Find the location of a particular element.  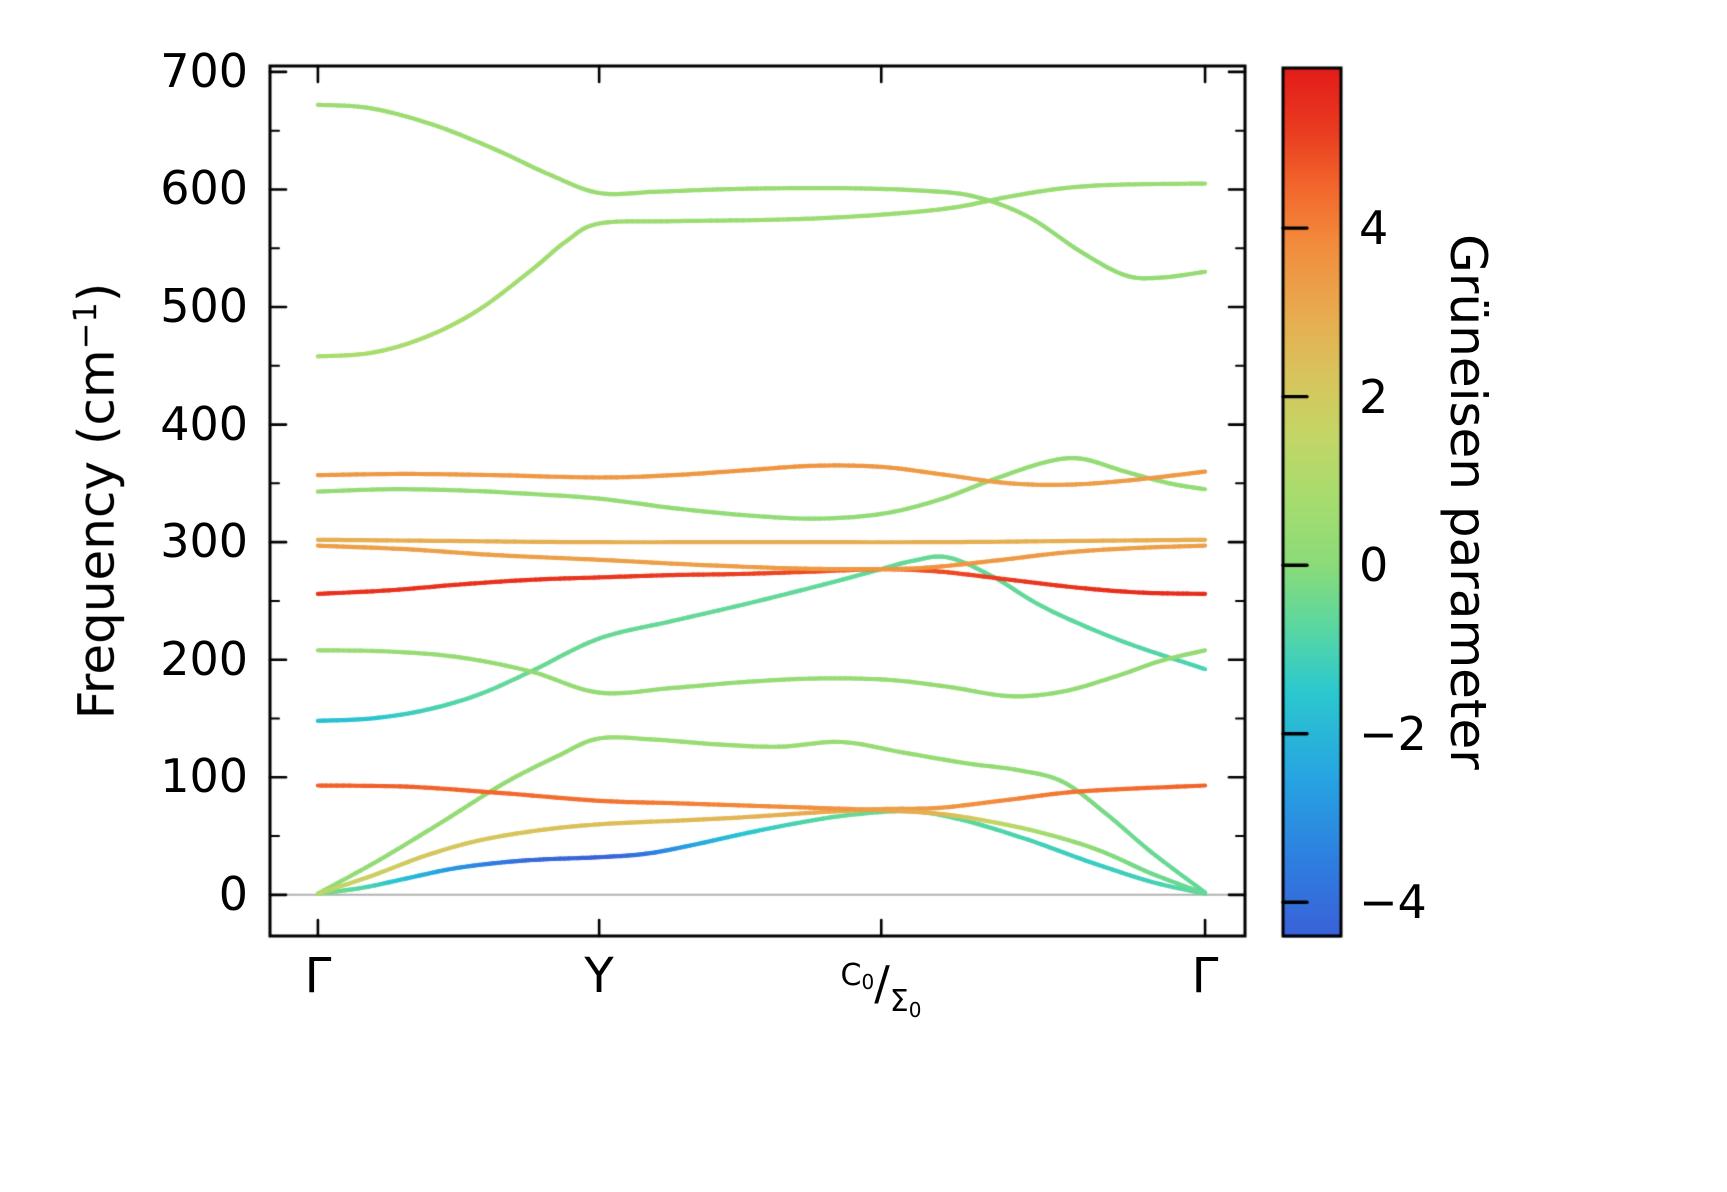

colorbar-tick-label: 2 is located at coordinates (1374, 396).